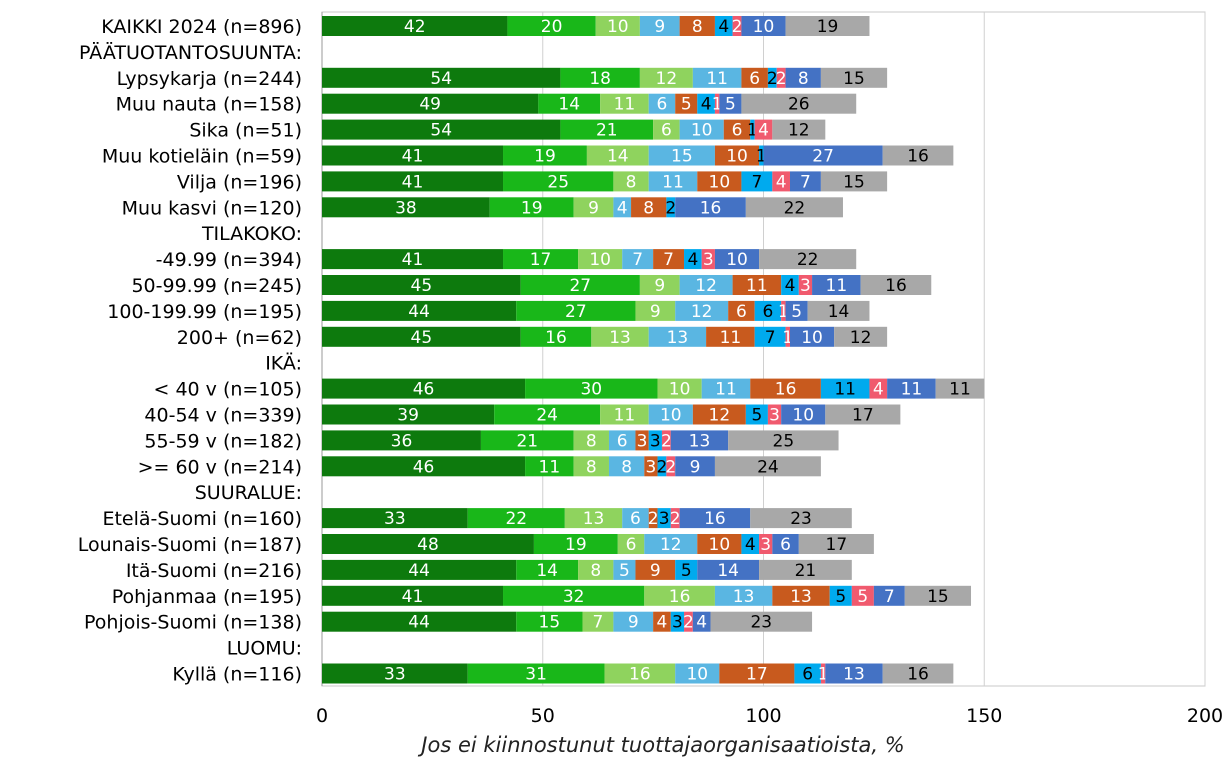  Describe the element at coordinates (662, 467) in the screenshot. I see `data-label: 2` at that location.